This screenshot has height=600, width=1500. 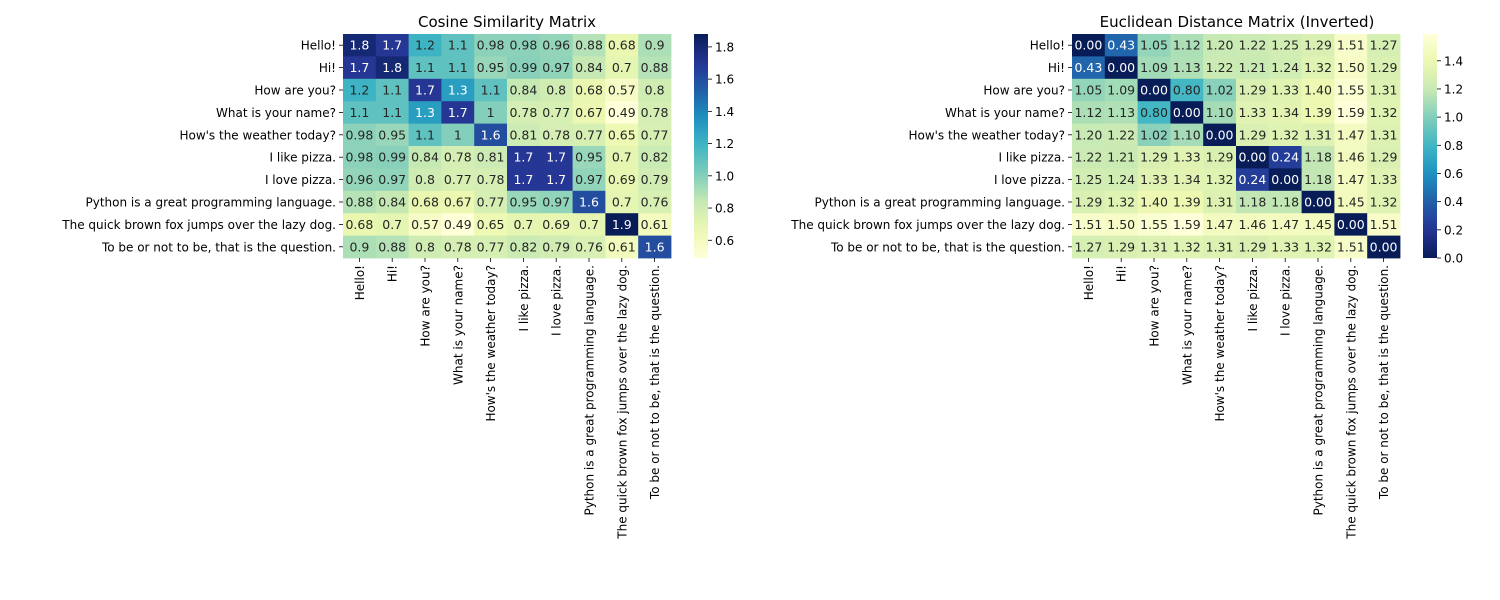 I want to click on euclidean-cell-value: 0.80, so click(x=1187, y=90).